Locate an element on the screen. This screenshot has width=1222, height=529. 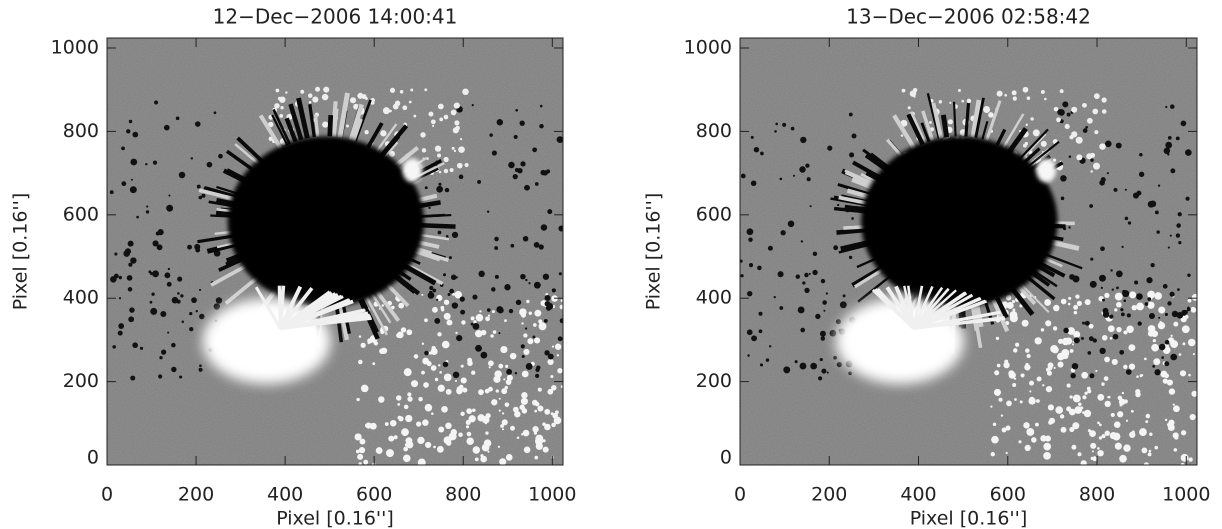
y-tick-label: 400 is located at coordinates (714, 298).